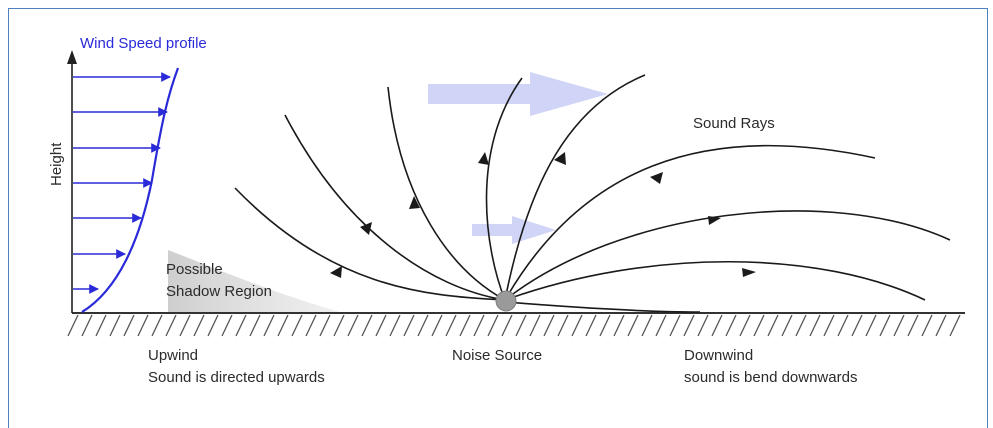  Describe the element at coordinates (72, 57) in the screenshot. I see `height-axis-arrowhead` at that location.